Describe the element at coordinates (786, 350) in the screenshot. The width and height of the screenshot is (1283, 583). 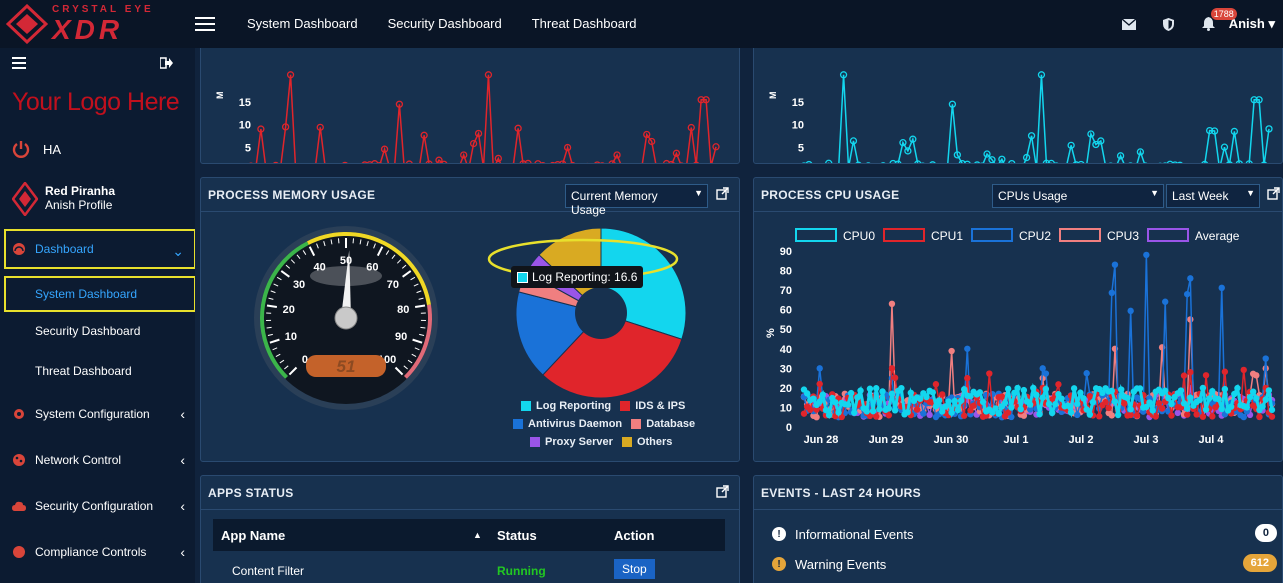
I see `y-tick-label: 40` at that location.